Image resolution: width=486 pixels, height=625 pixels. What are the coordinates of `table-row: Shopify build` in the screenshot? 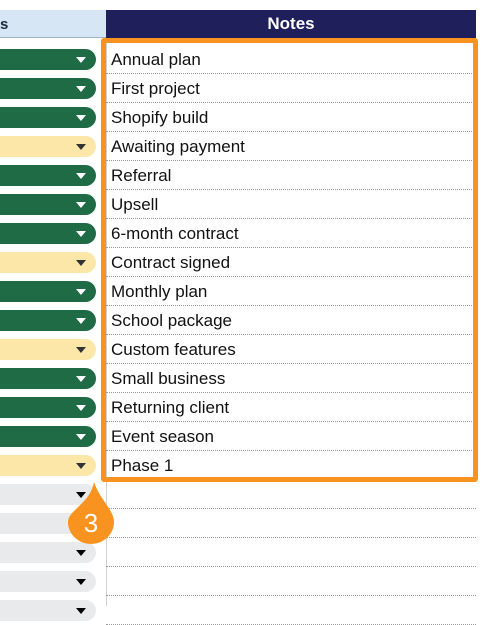 It's located at (238, 117).